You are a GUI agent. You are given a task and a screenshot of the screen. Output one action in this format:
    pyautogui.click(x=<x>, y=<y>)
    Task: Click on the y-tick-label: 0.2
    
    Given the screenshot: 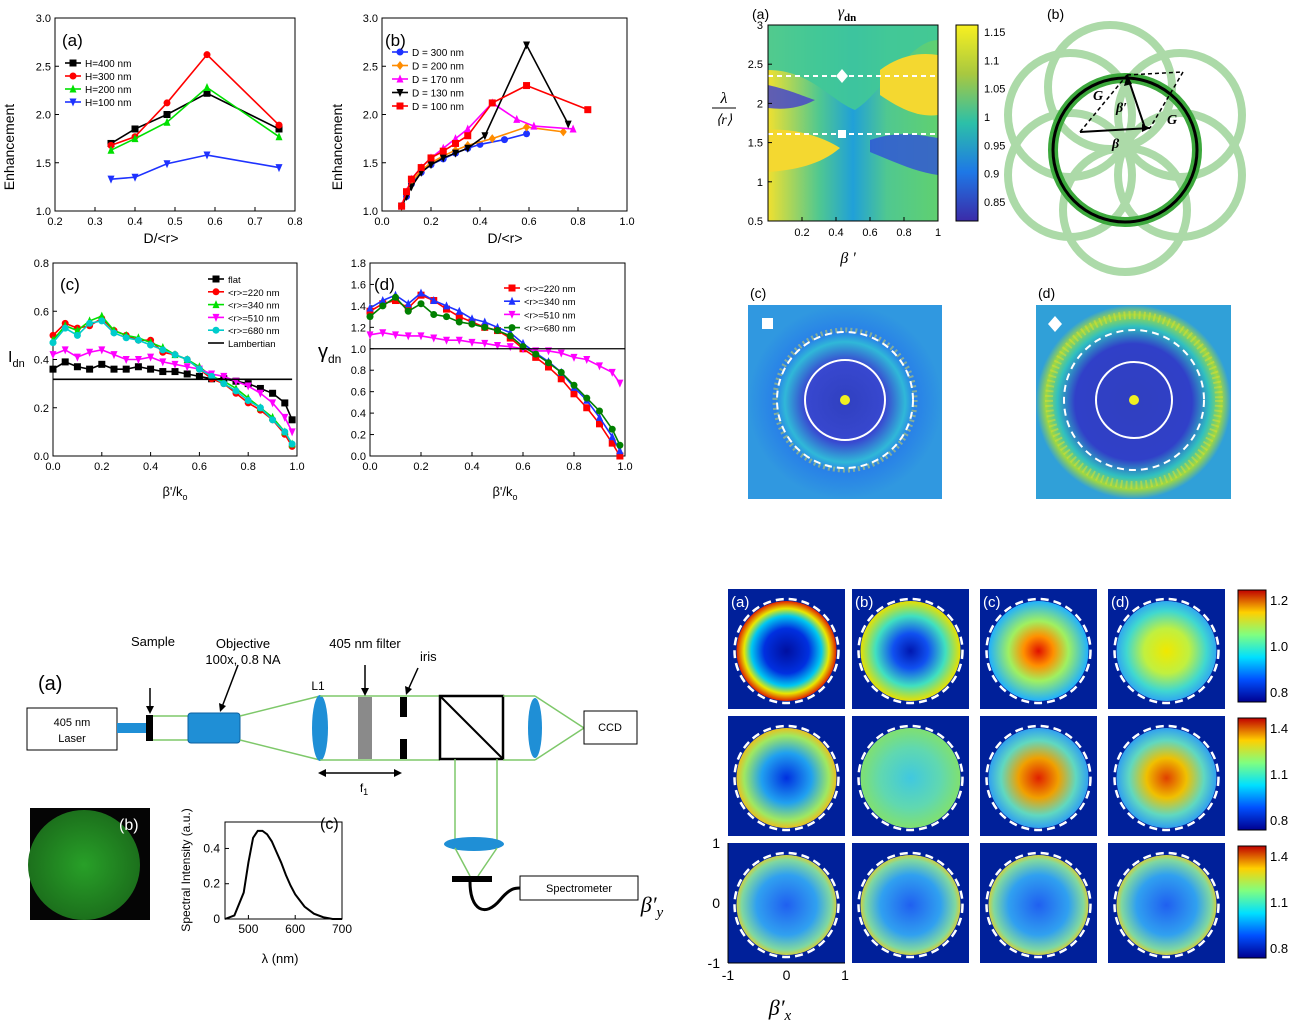 What is the action you would take?
    pyautogui.click(x=358, y=436)
    